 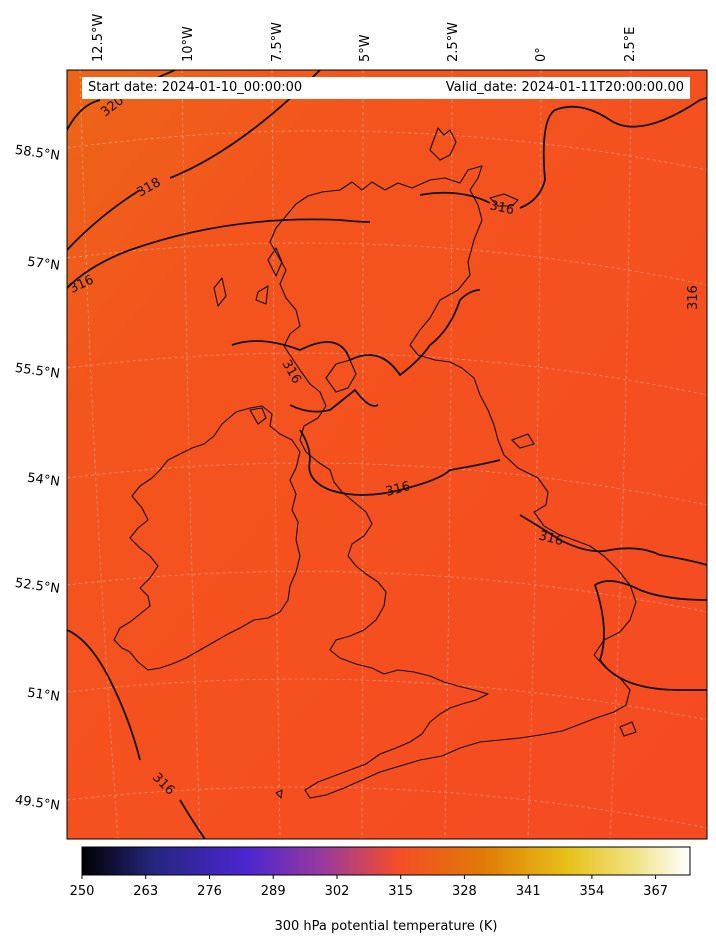 I want to click on longitude-label-0: 0°, so click(x=541, y=54).